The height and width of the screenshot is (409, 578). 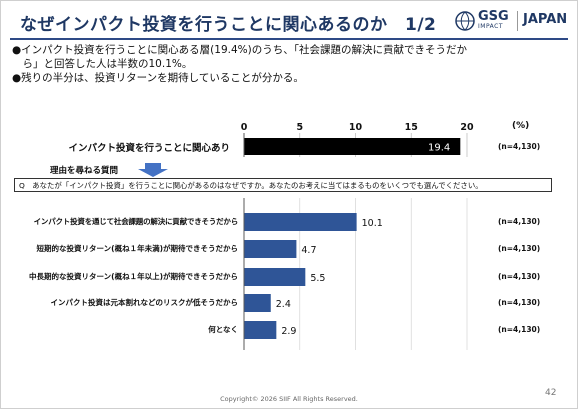 What do you see at coordinates (519, 276) in the screenshot?
I see `n-label-2: (n=4,130)` at bounding box center [519, 276].